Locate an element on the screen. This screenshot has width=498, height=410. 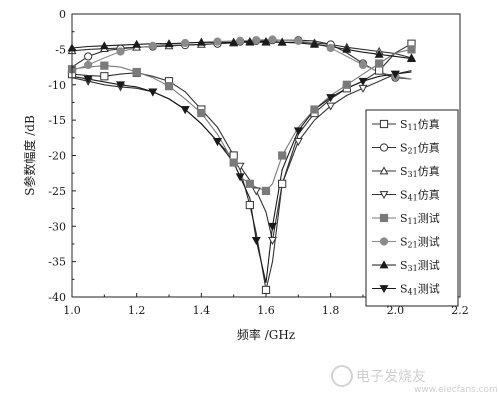
y-tick-label: -10 is located at coordinates (57, 85).